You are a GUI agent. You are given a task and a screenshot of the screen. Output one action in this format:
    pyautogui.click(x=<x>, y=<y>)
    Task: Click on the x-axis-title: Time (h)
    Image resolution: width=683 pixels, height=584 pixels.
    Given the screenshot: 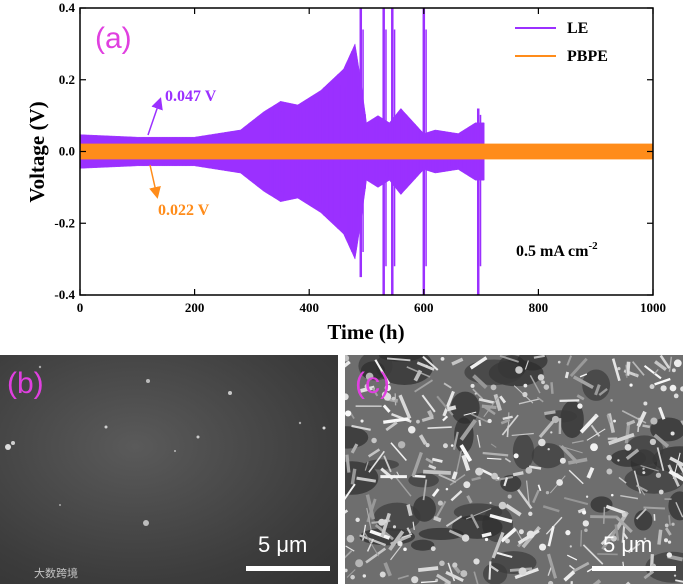 What is the action you would take?
    pyautogui.click(x=365, y=332)
    